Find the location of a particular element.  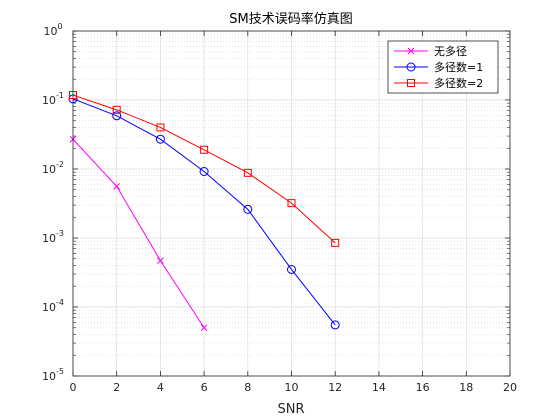

legend-label: 无多径 is located at coordinates (450, 51).